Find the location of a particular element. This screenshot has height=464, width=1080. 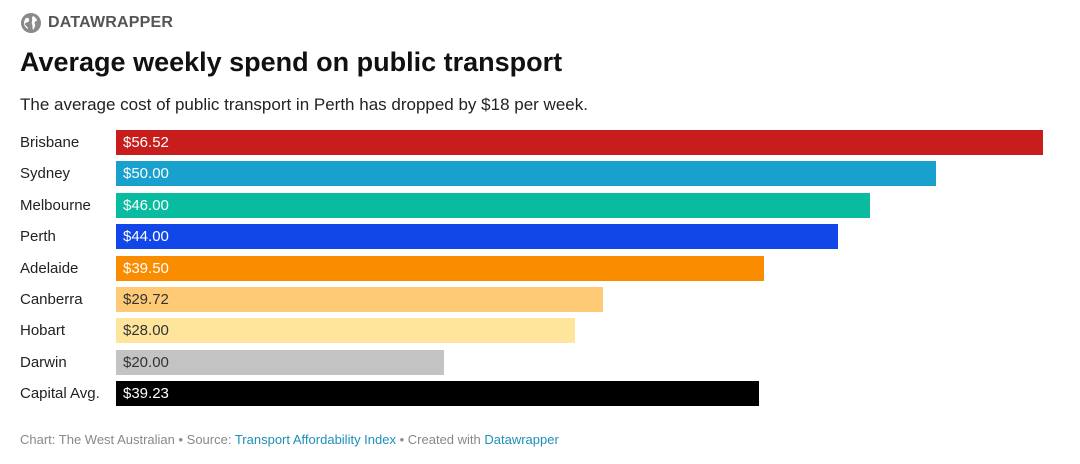

bar-value-melbourne: $46.00 is located at coordinates (146, 205).